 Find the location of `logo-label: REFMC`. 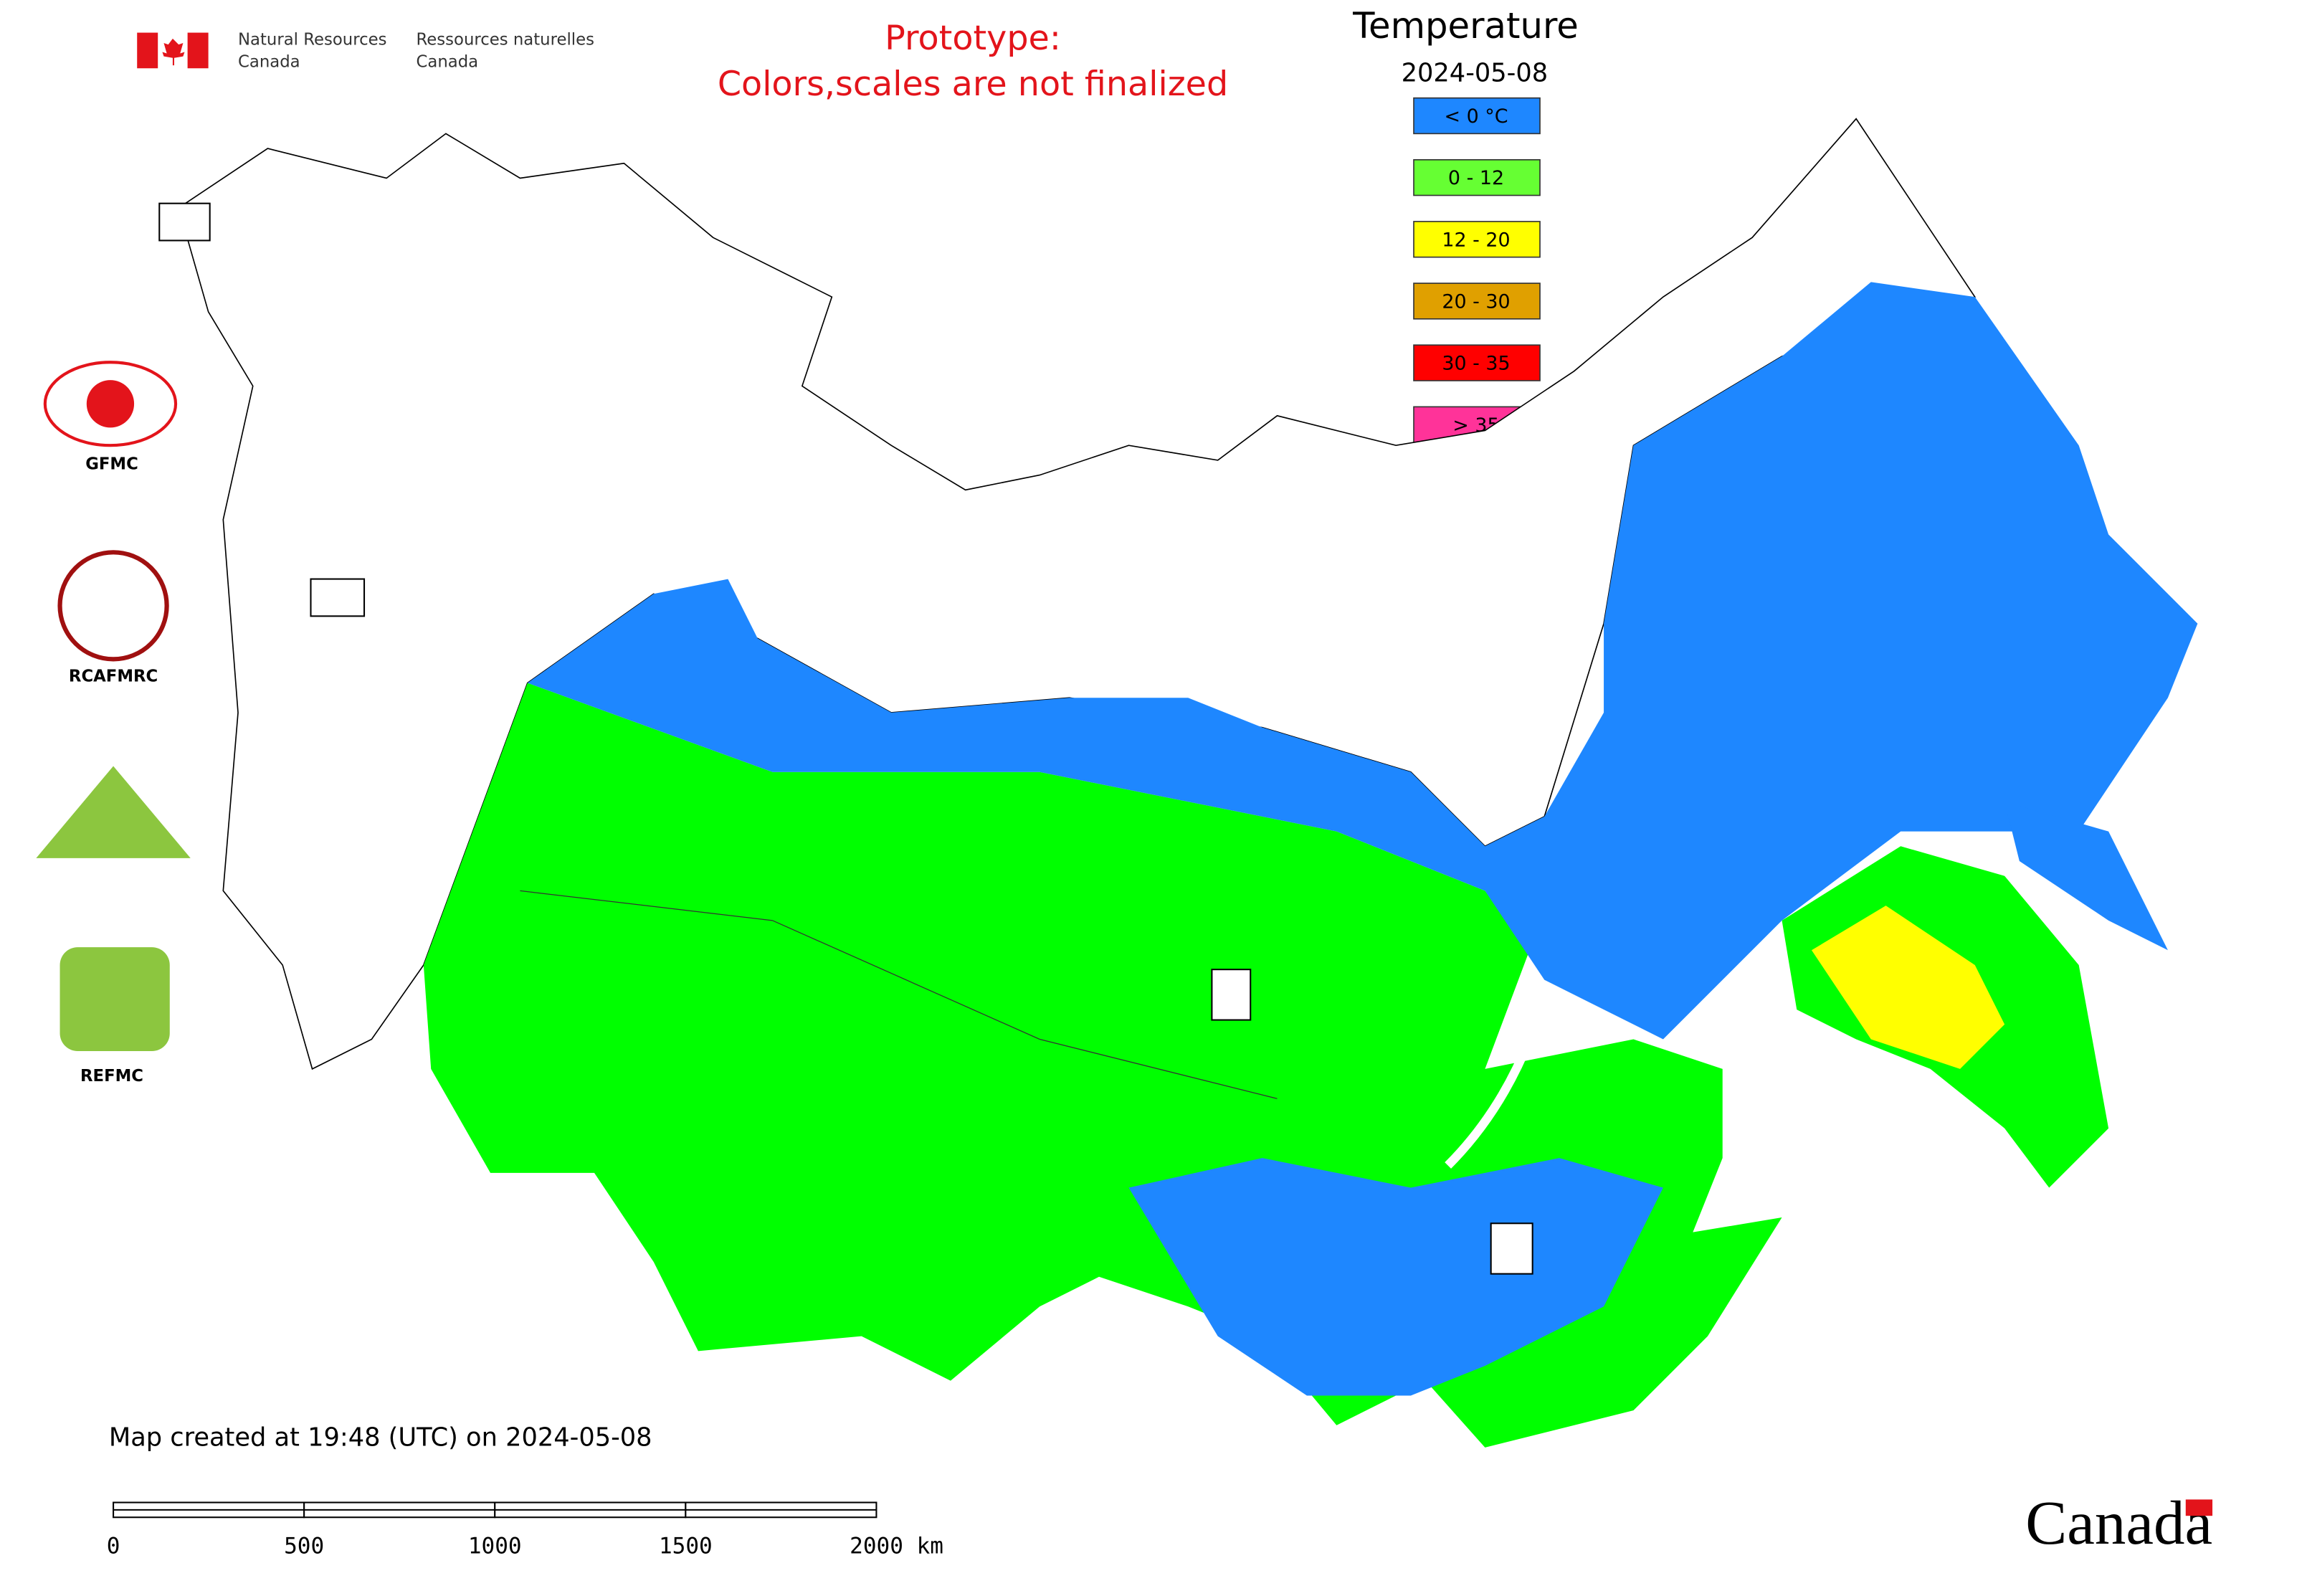

logo-label: REFMC is located at coordinates (112, 1076).